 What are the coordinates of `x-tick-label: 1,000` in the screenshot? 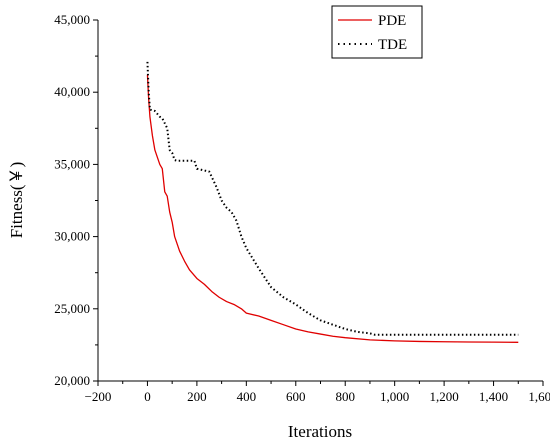 It's located at (394, 396).